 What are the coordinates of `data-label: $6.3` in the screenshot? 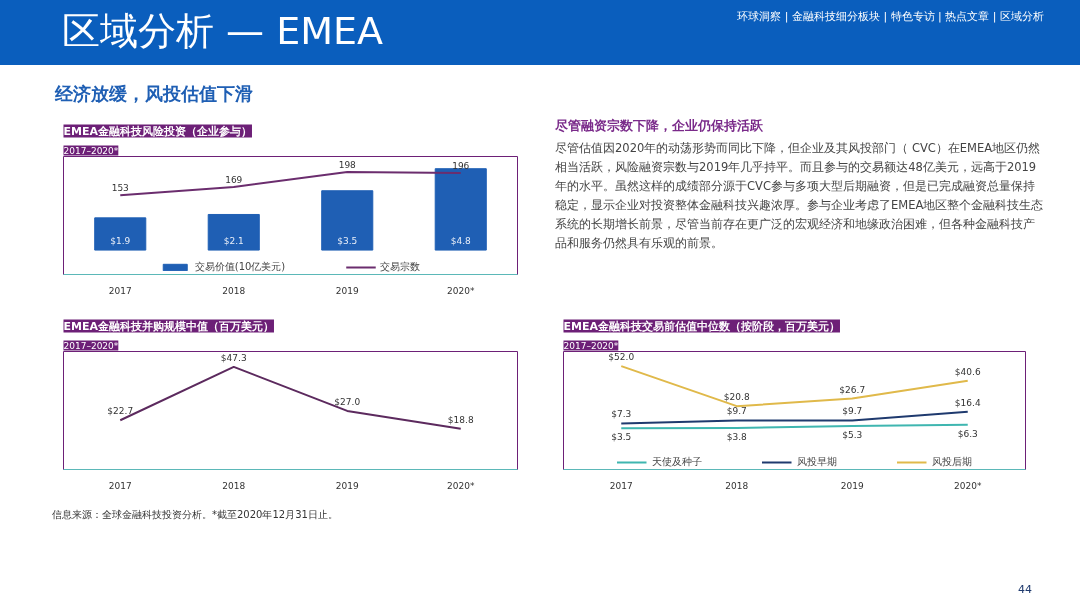 It's located at (967, 433).